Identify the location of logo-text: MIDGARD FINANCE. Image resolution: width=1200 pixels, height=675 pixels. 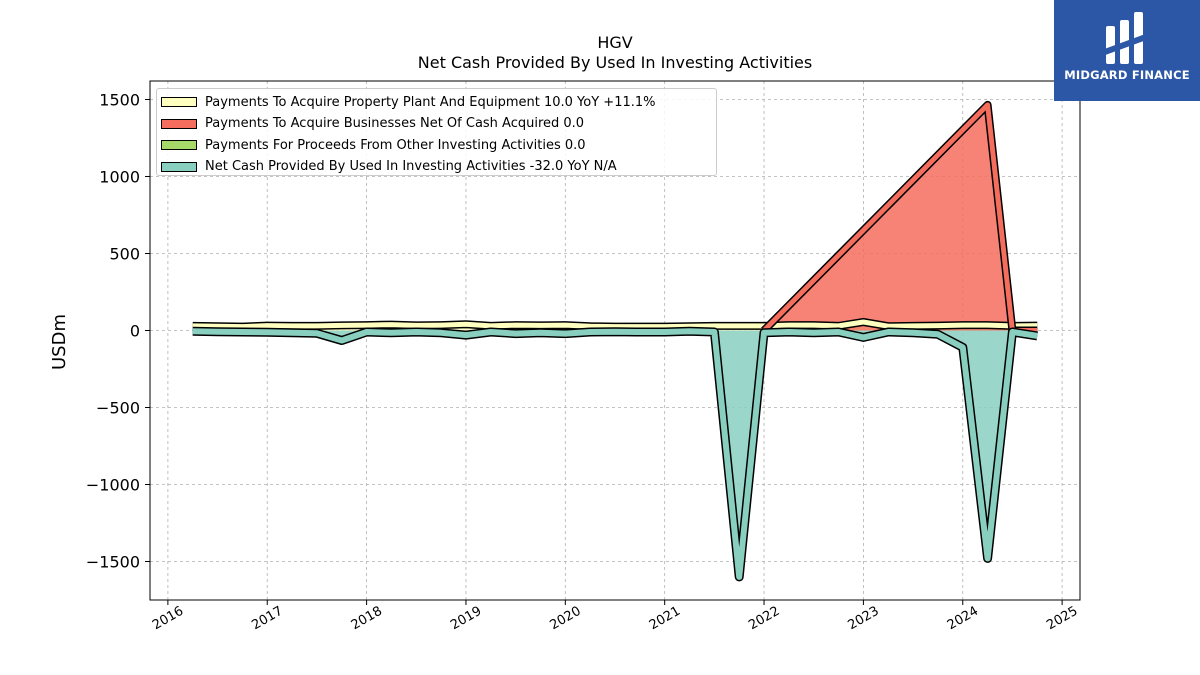
(1127, 75).